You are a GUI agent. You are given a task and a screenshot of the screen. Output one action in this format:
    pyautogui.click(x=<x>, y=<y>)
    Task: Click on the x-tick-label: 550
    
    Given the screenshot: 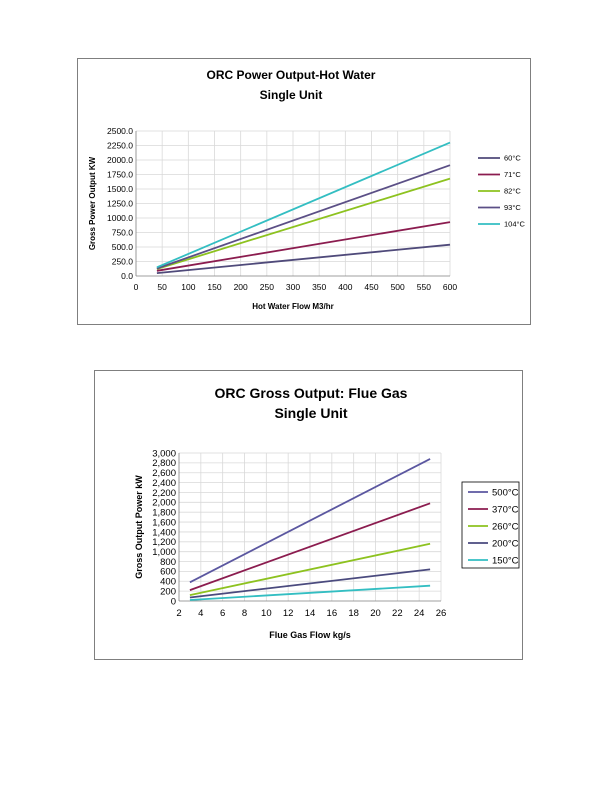 What is the action you would take?
    pyautogui.click(x=424, y=287)
    